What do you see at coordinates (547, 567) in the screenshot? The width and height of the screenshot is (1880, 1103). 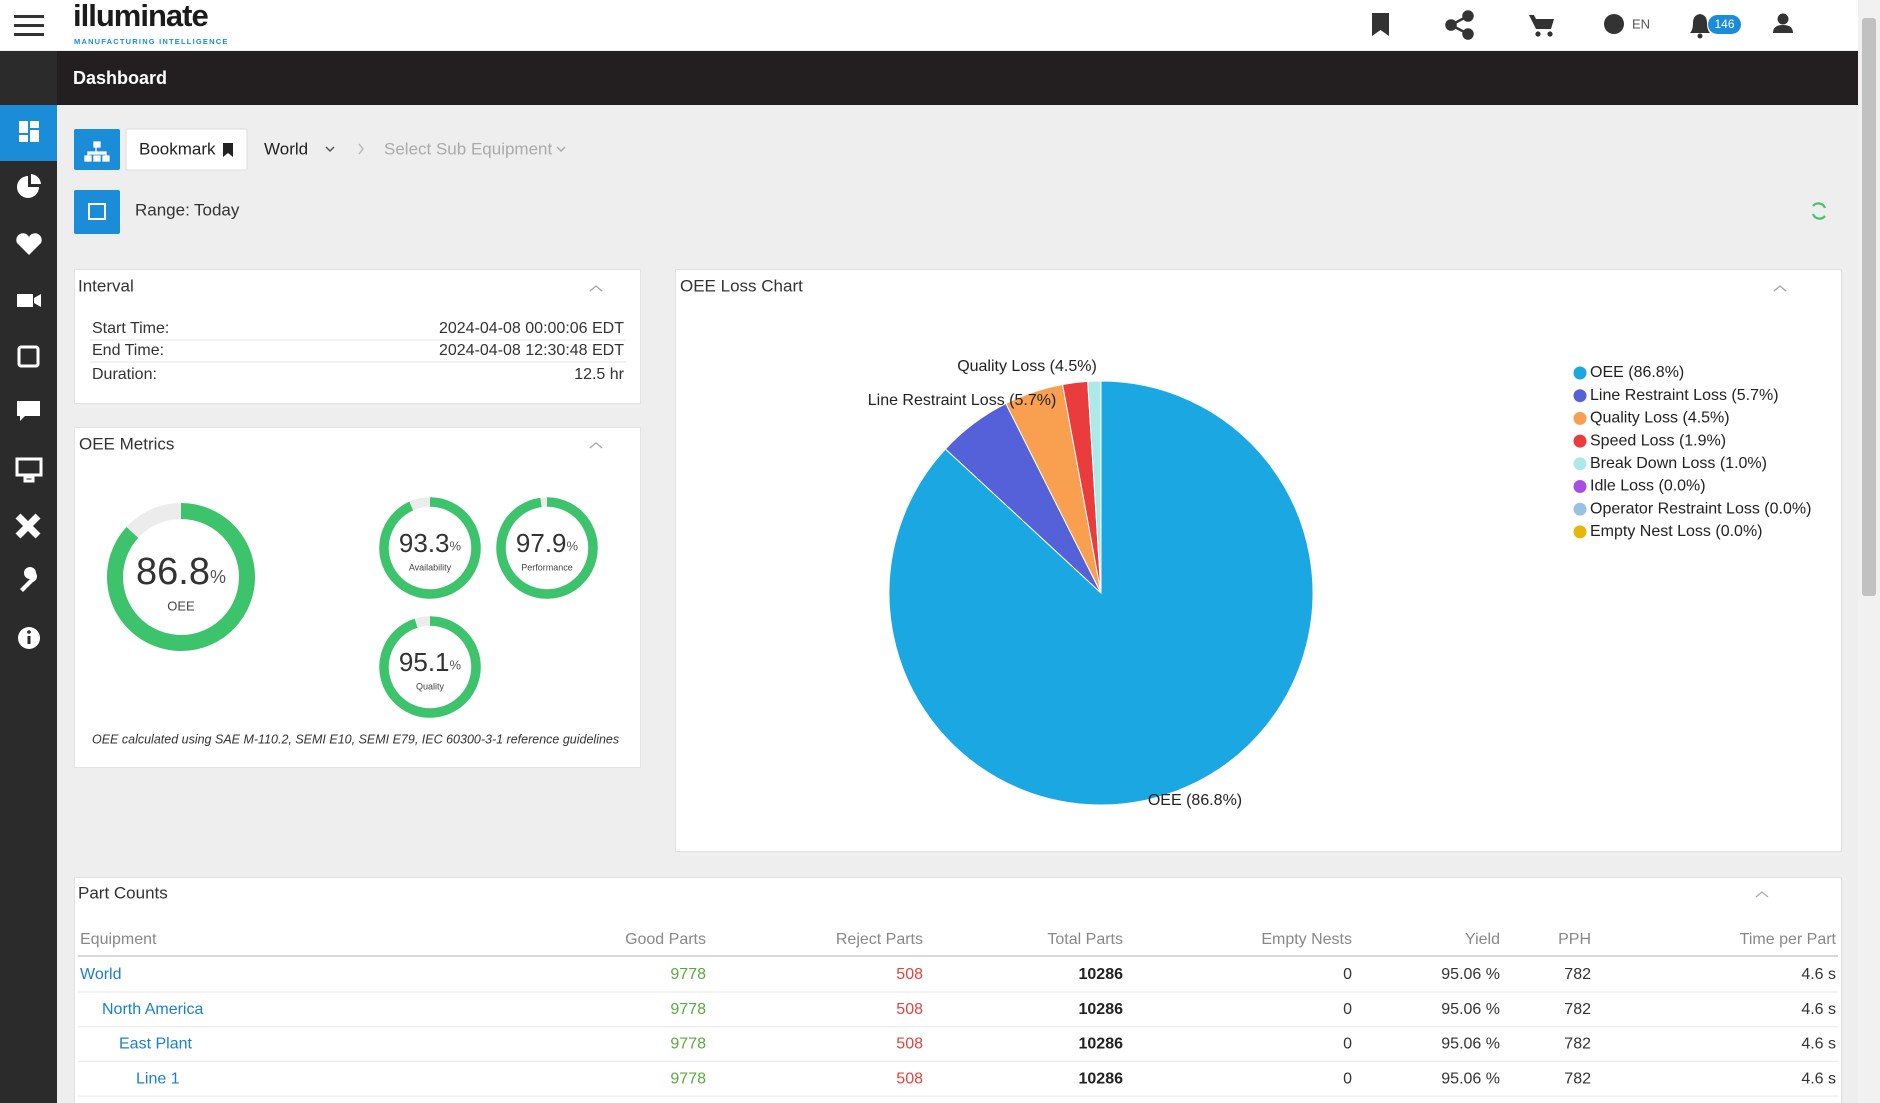 I see `gauge-label: Performance` at bounding box center [547, 567].